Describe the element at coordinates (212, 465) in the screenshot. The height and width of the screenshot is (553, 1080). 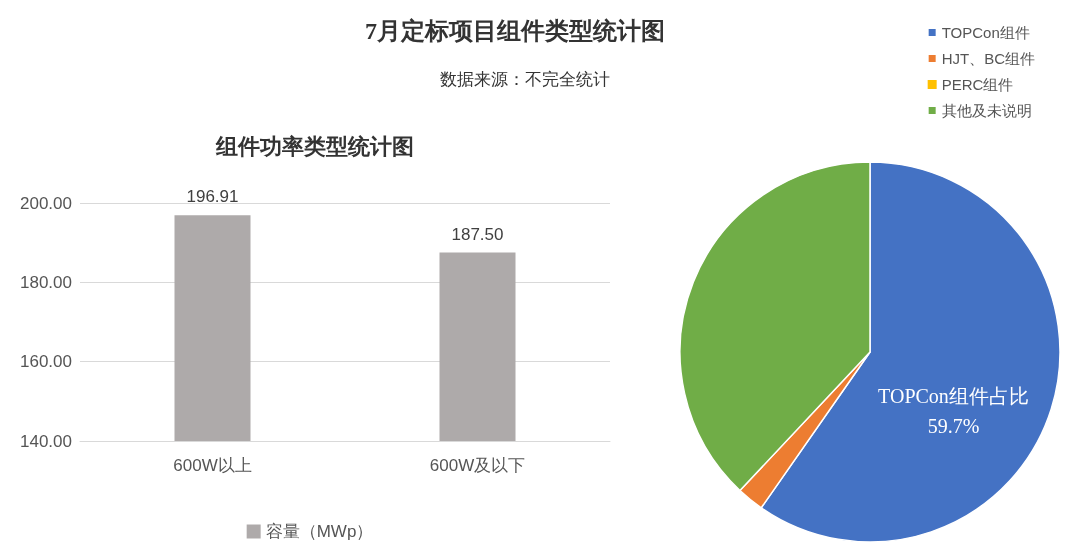
I see `x-tick-label: 600W以上` at that location.